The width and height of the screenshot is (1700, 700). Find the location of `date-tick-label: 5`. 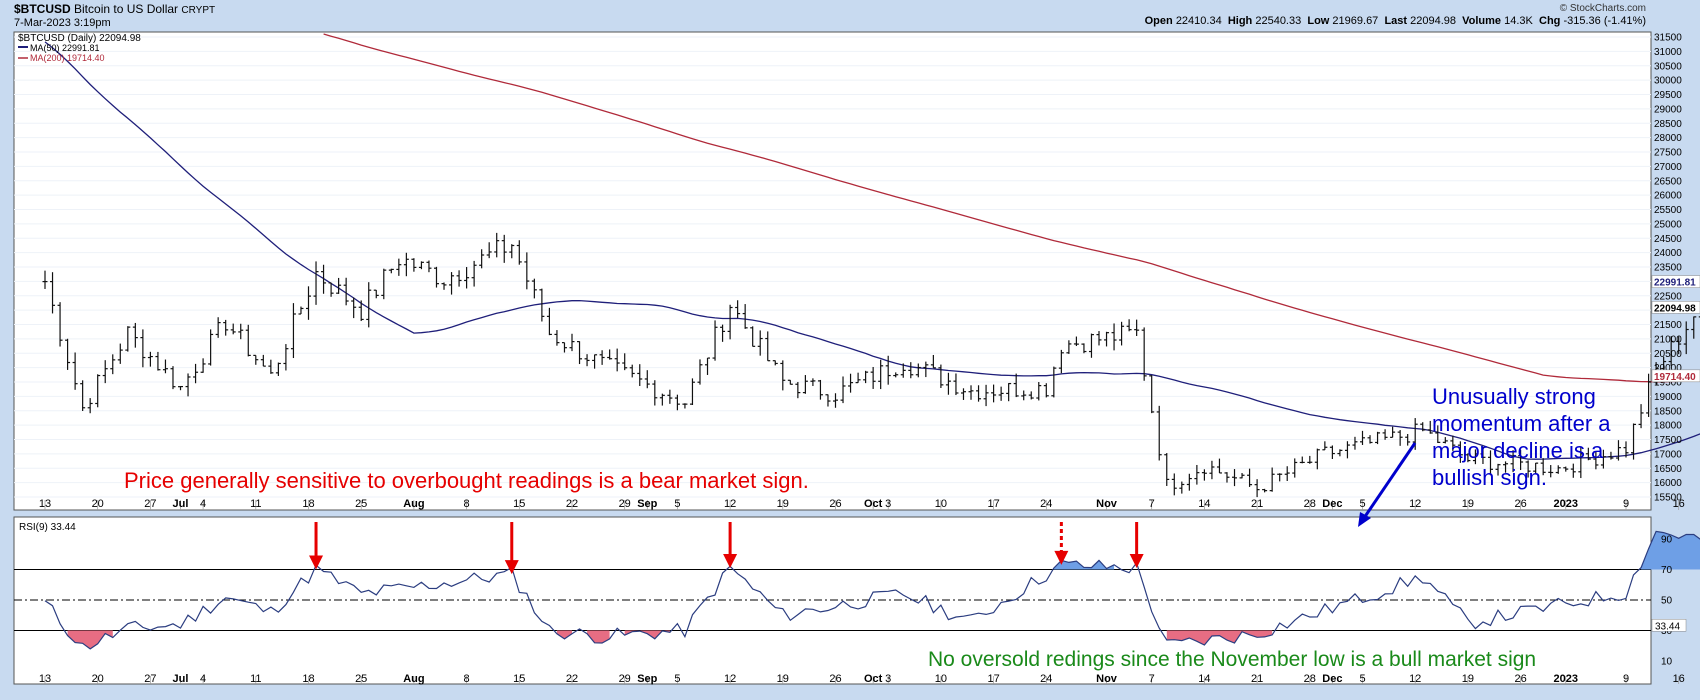

date-tick-label: 5 is located at coordinates (677, 504).